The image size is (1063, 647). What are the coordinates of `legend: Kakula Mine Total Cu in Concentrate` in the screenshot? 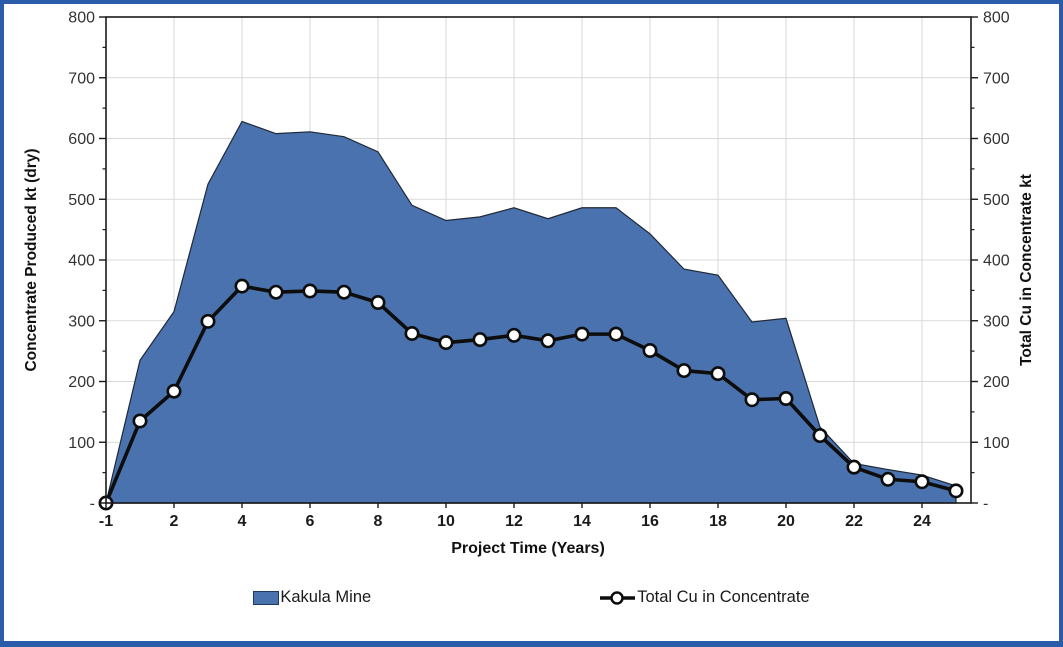 It's located at (531, 597).